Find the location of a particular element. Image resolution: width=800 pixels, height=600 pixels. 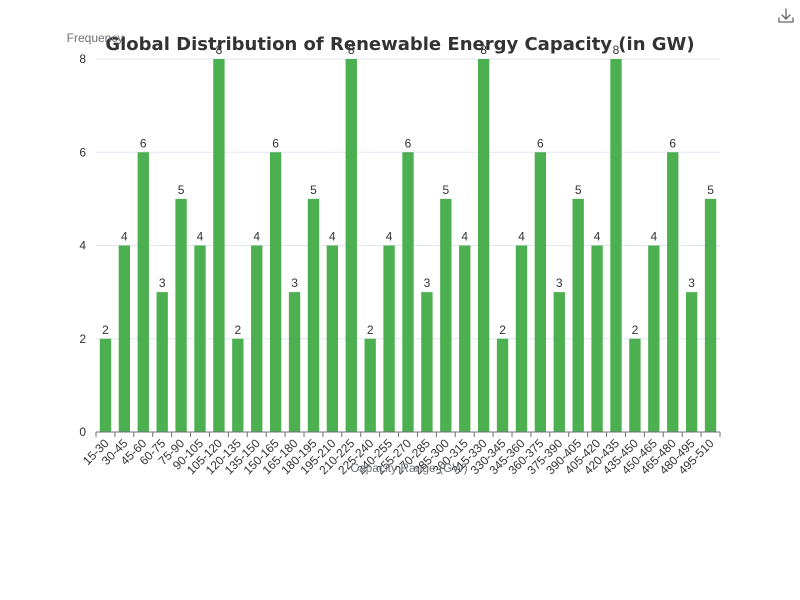

y-tick-label: 0 is located at coordinates (82, 432).